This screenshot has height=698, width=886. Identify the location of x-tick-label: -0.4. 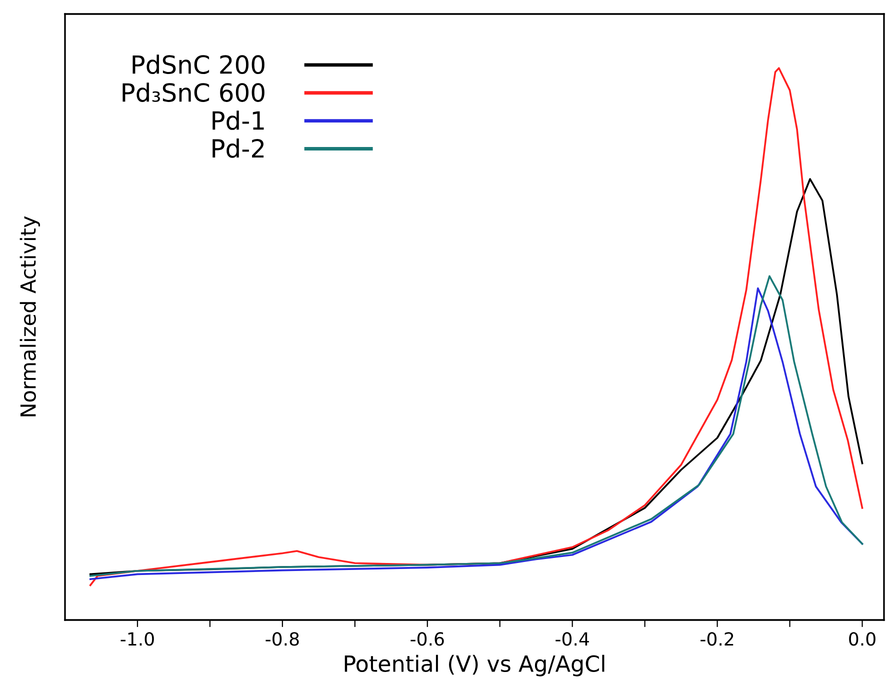
(572, 639).